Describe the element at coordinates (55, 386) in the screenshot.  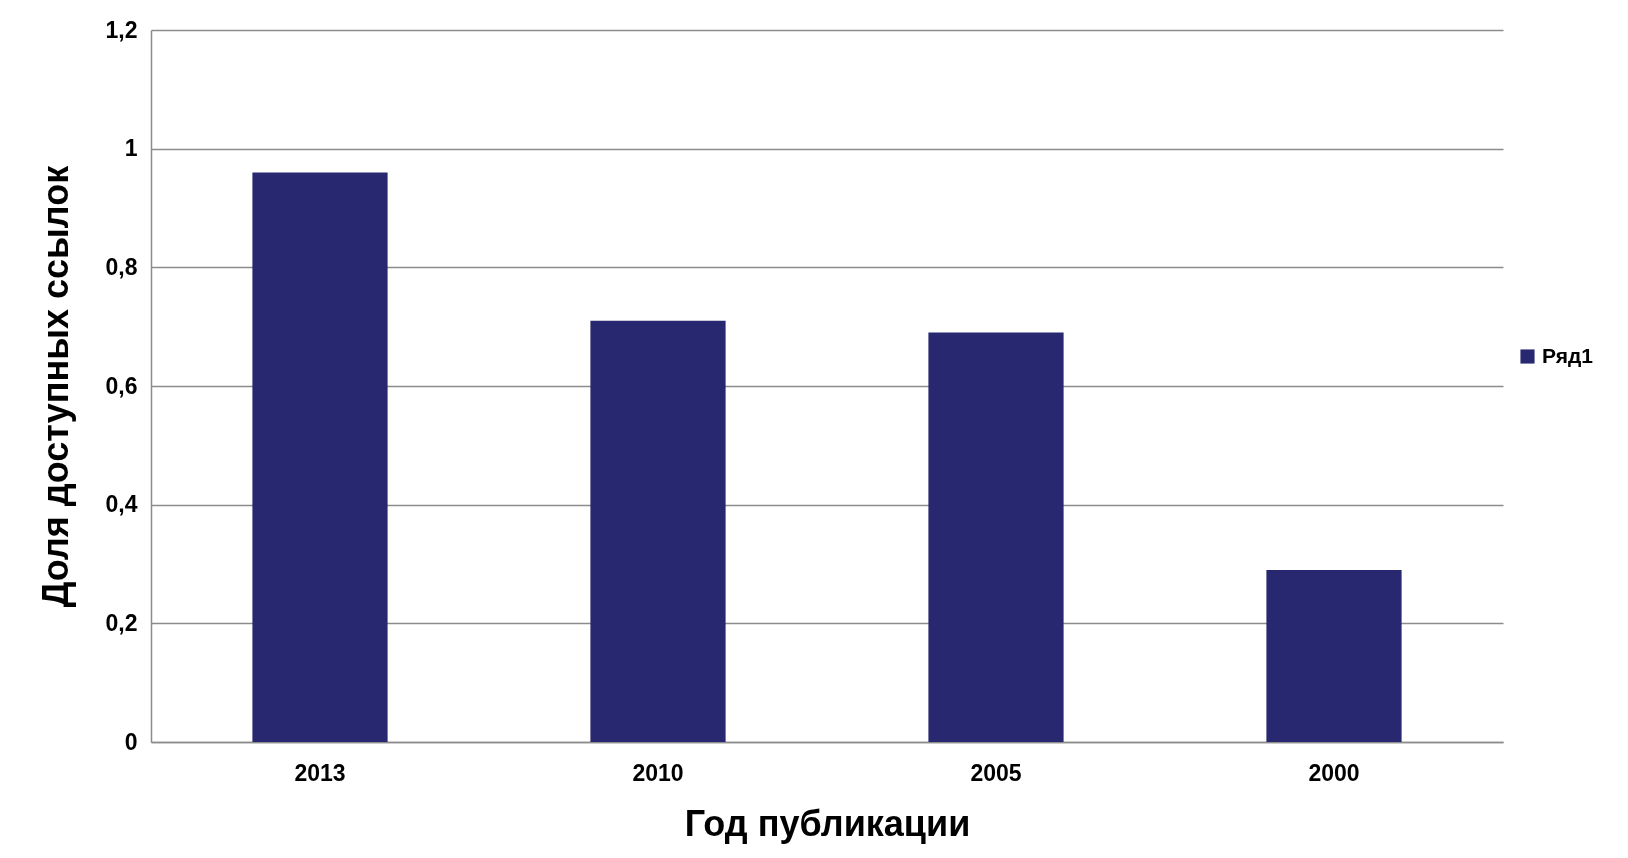
I see `y-axis-title: Доля доступных ссылок` at that location.